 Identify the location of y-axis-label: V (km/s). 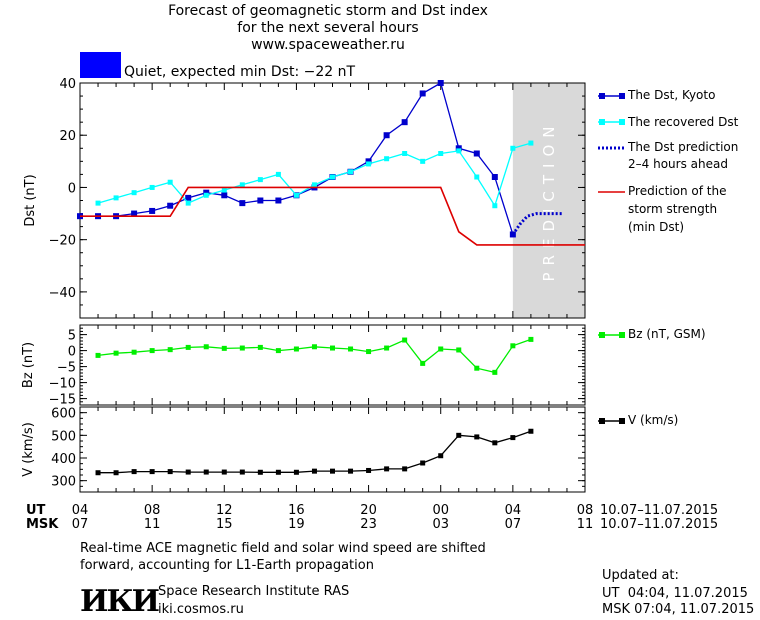
(28, 449).